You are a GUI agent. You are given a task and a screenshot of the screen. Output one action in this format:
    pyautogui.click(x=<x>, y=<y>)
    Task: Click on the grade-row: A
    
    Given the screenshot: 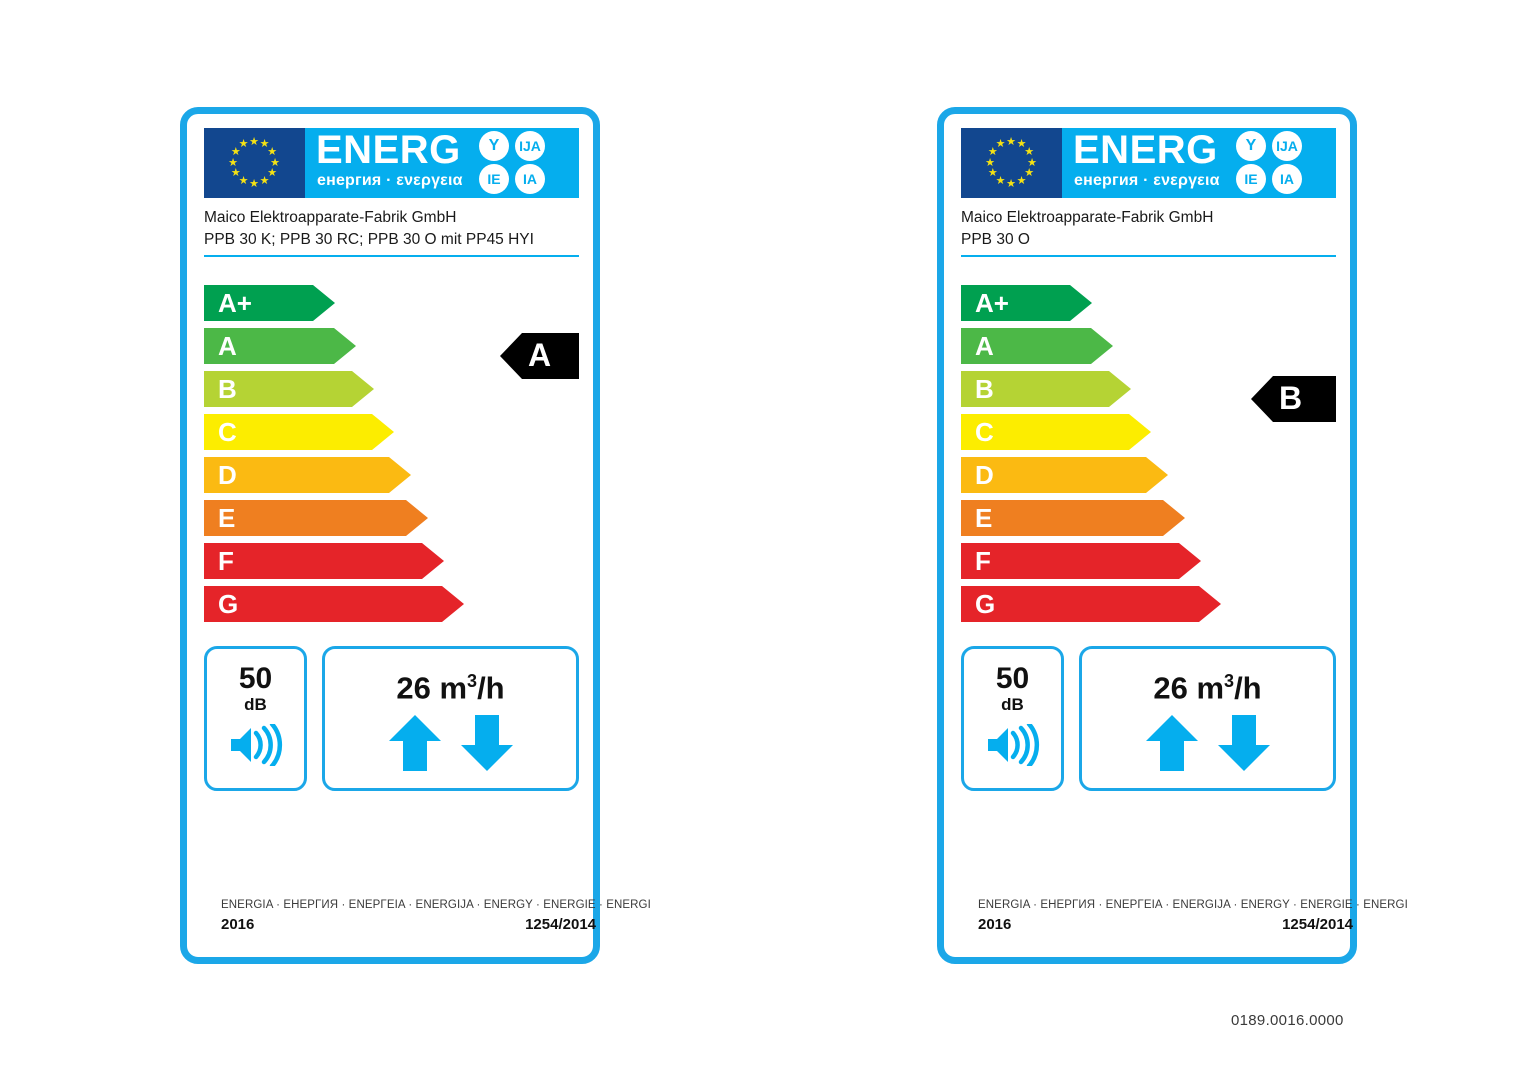 What is the action you would take?
    pyautogui.click(x=391, y=346)
    